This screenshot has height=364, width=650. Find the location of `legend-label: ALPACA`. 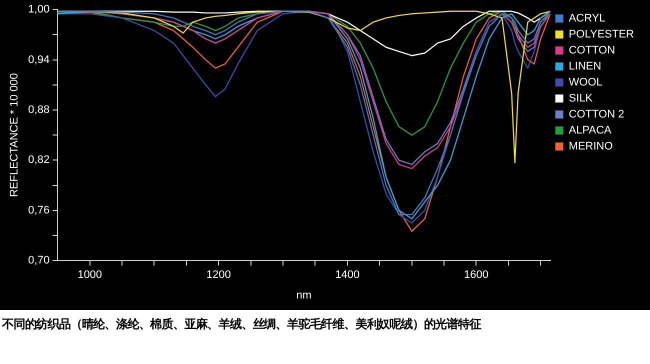

legend-label: ALPACA is located at coordinates (590, 130).